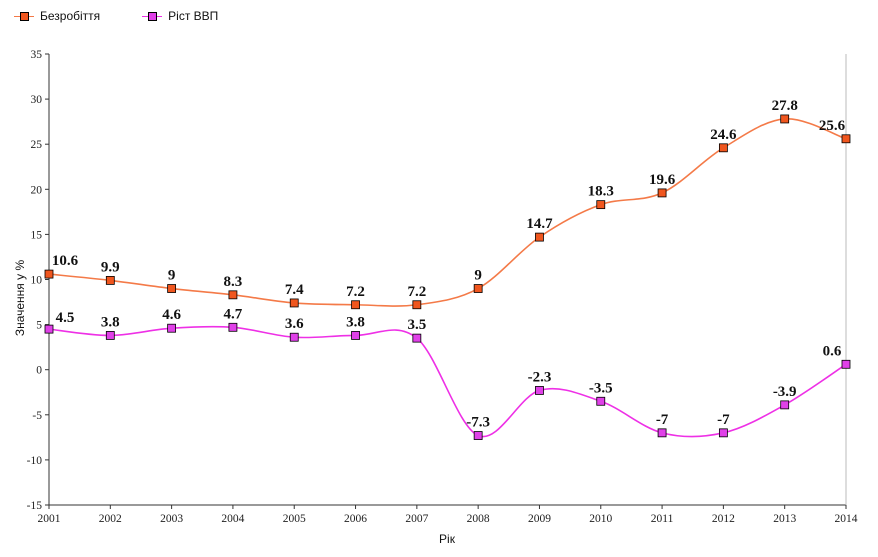  Describe the element at coordinates (600, 519) in the screenshot. I see `x-tick-label: 2010` at that location.